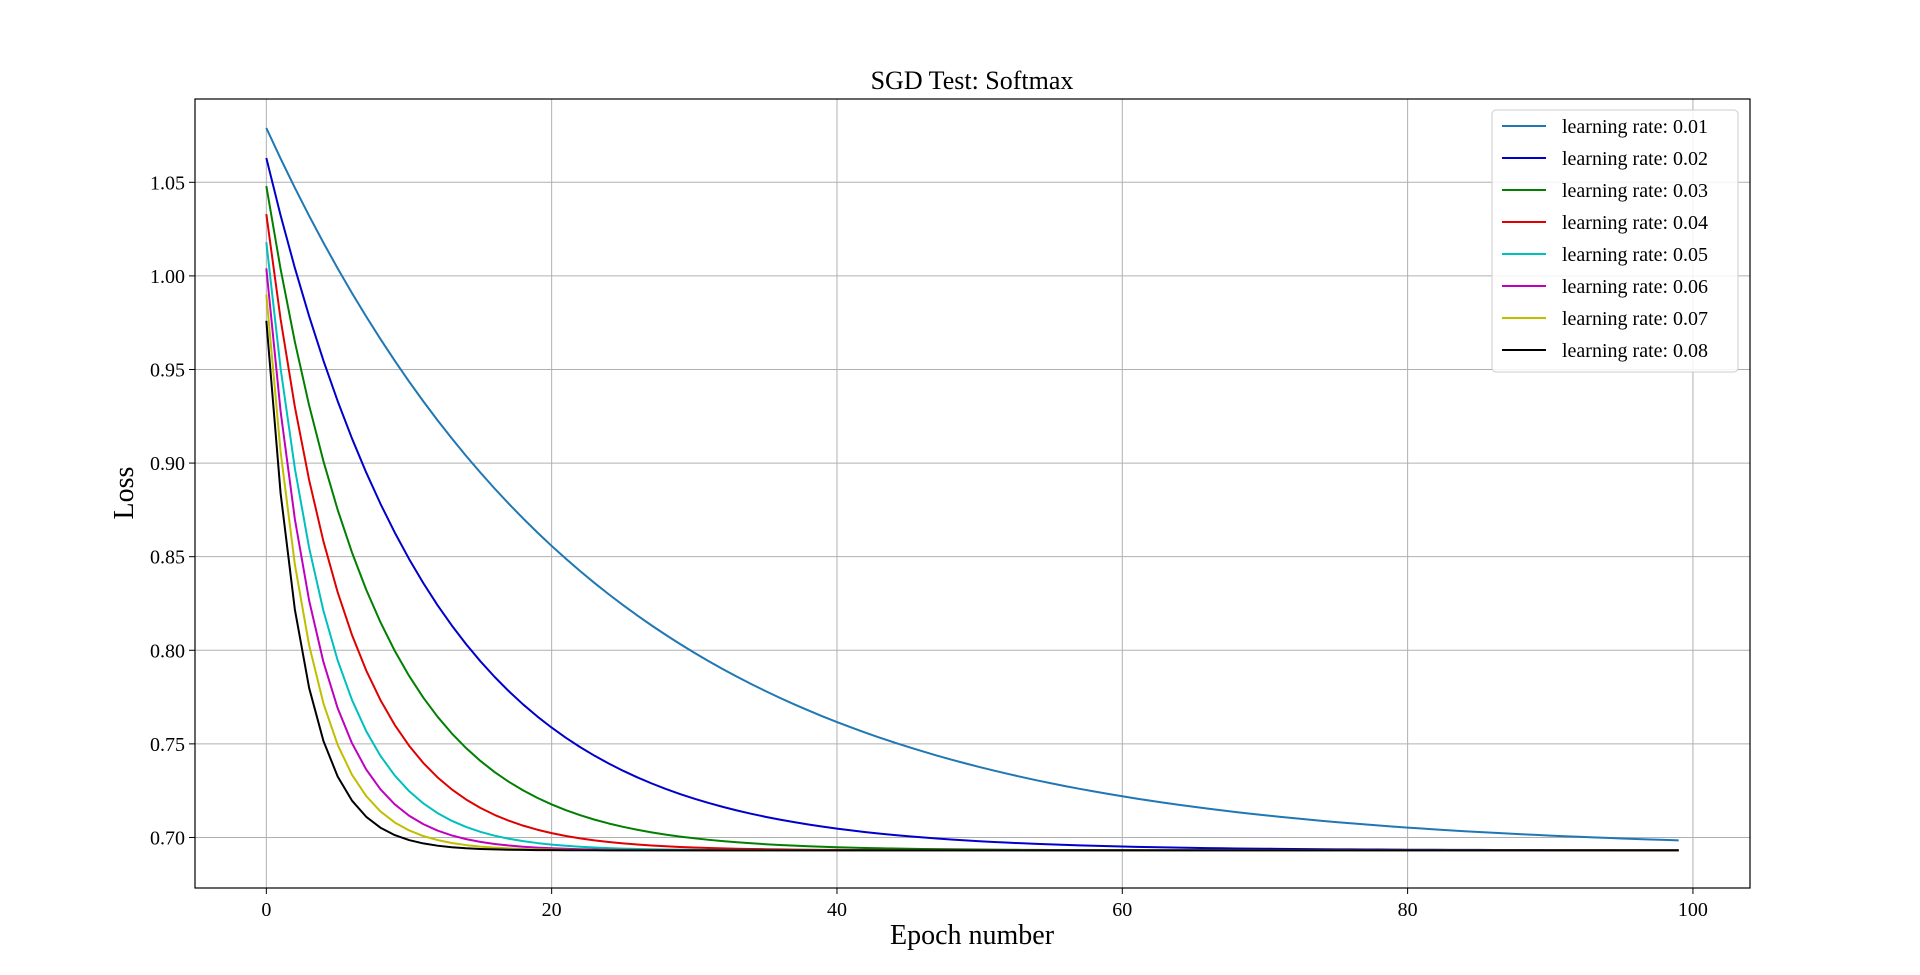  I want to click on y-tick-label: 1.00, so click(167, 277).